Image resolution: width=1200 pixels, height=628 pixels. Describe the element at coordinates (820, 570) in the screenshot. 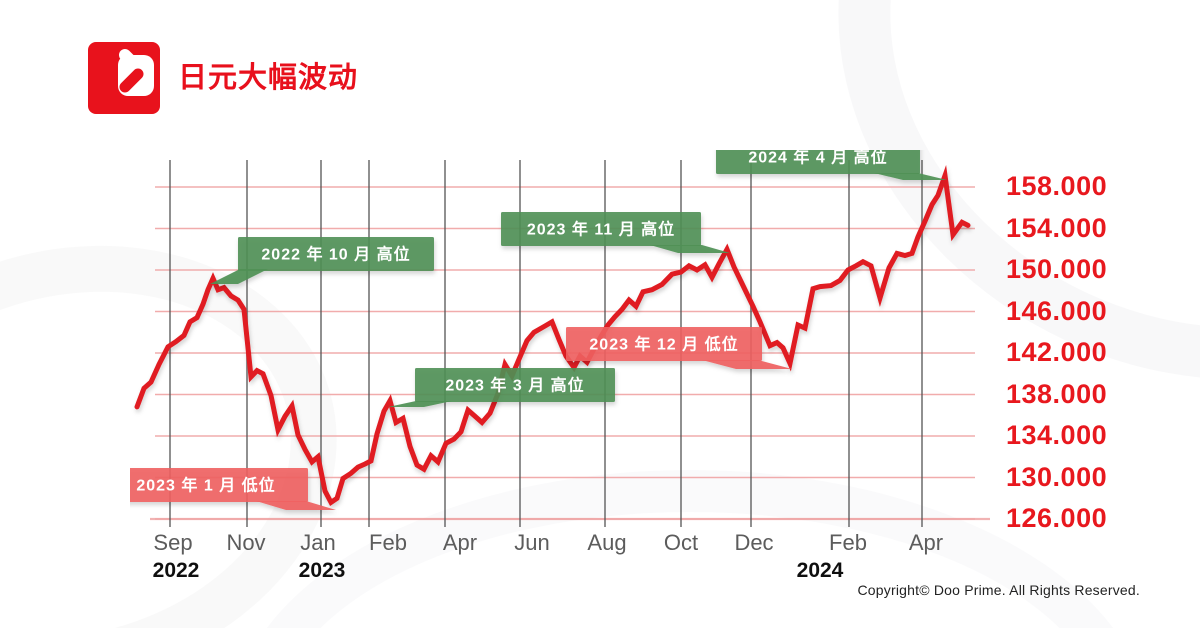

I see `x-axis-year-label: 2024` at that location.